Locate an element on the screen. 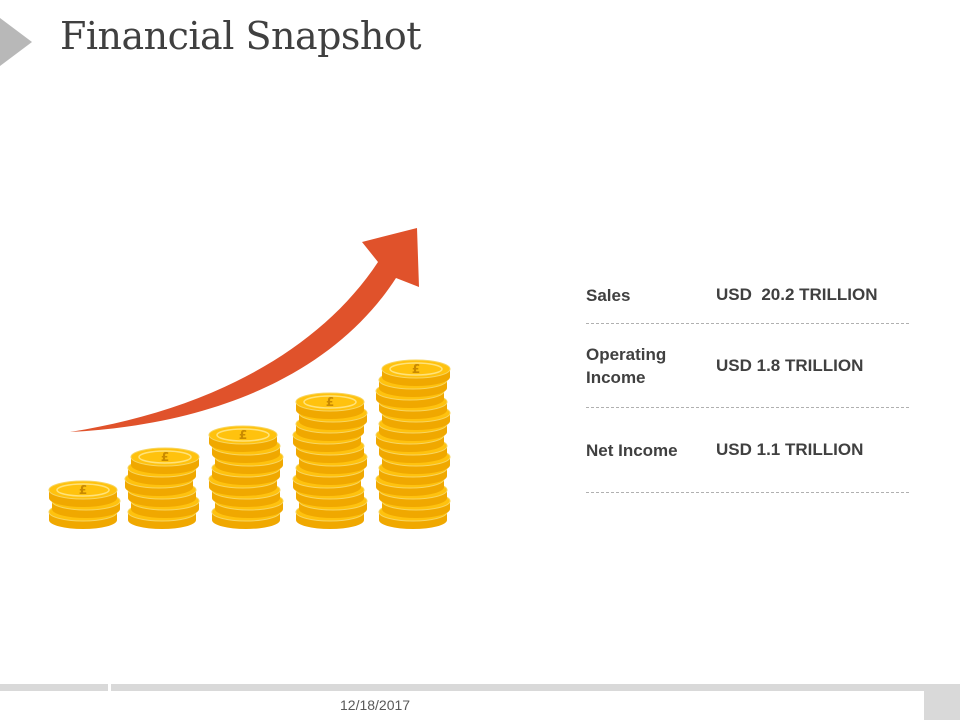  coin-stacks: £ £ £ £ £ is located at coordinates (249, 444).